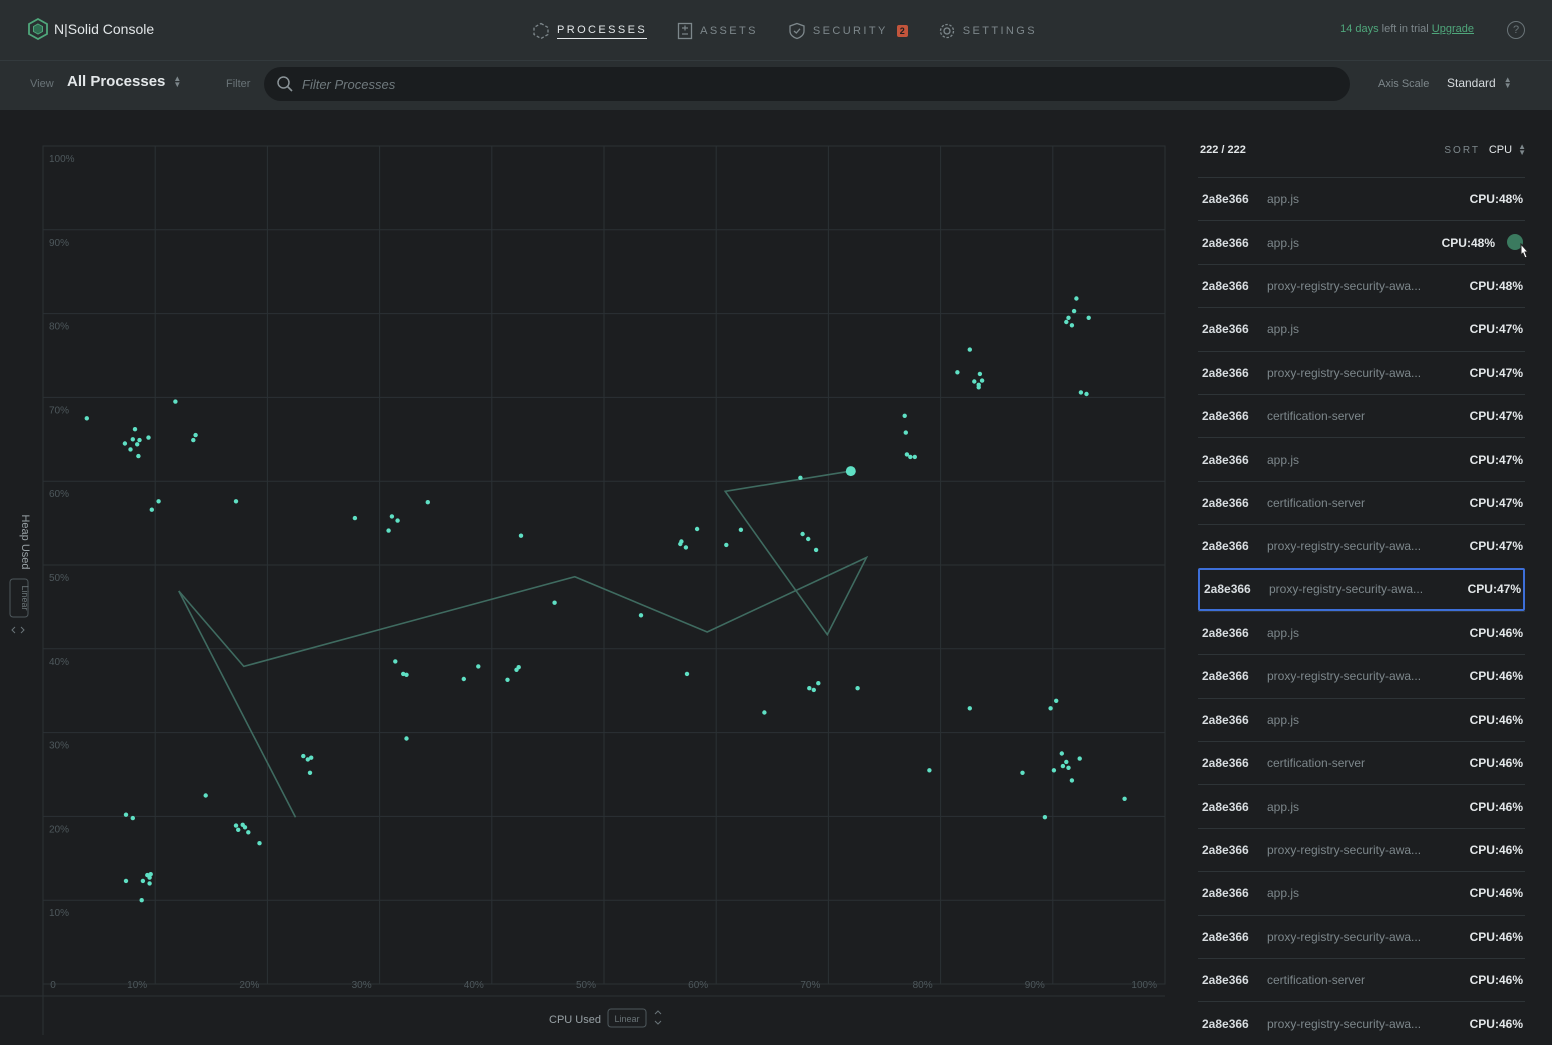  I want to click on tab-assets-label: ASSETS, so click(729, 31).